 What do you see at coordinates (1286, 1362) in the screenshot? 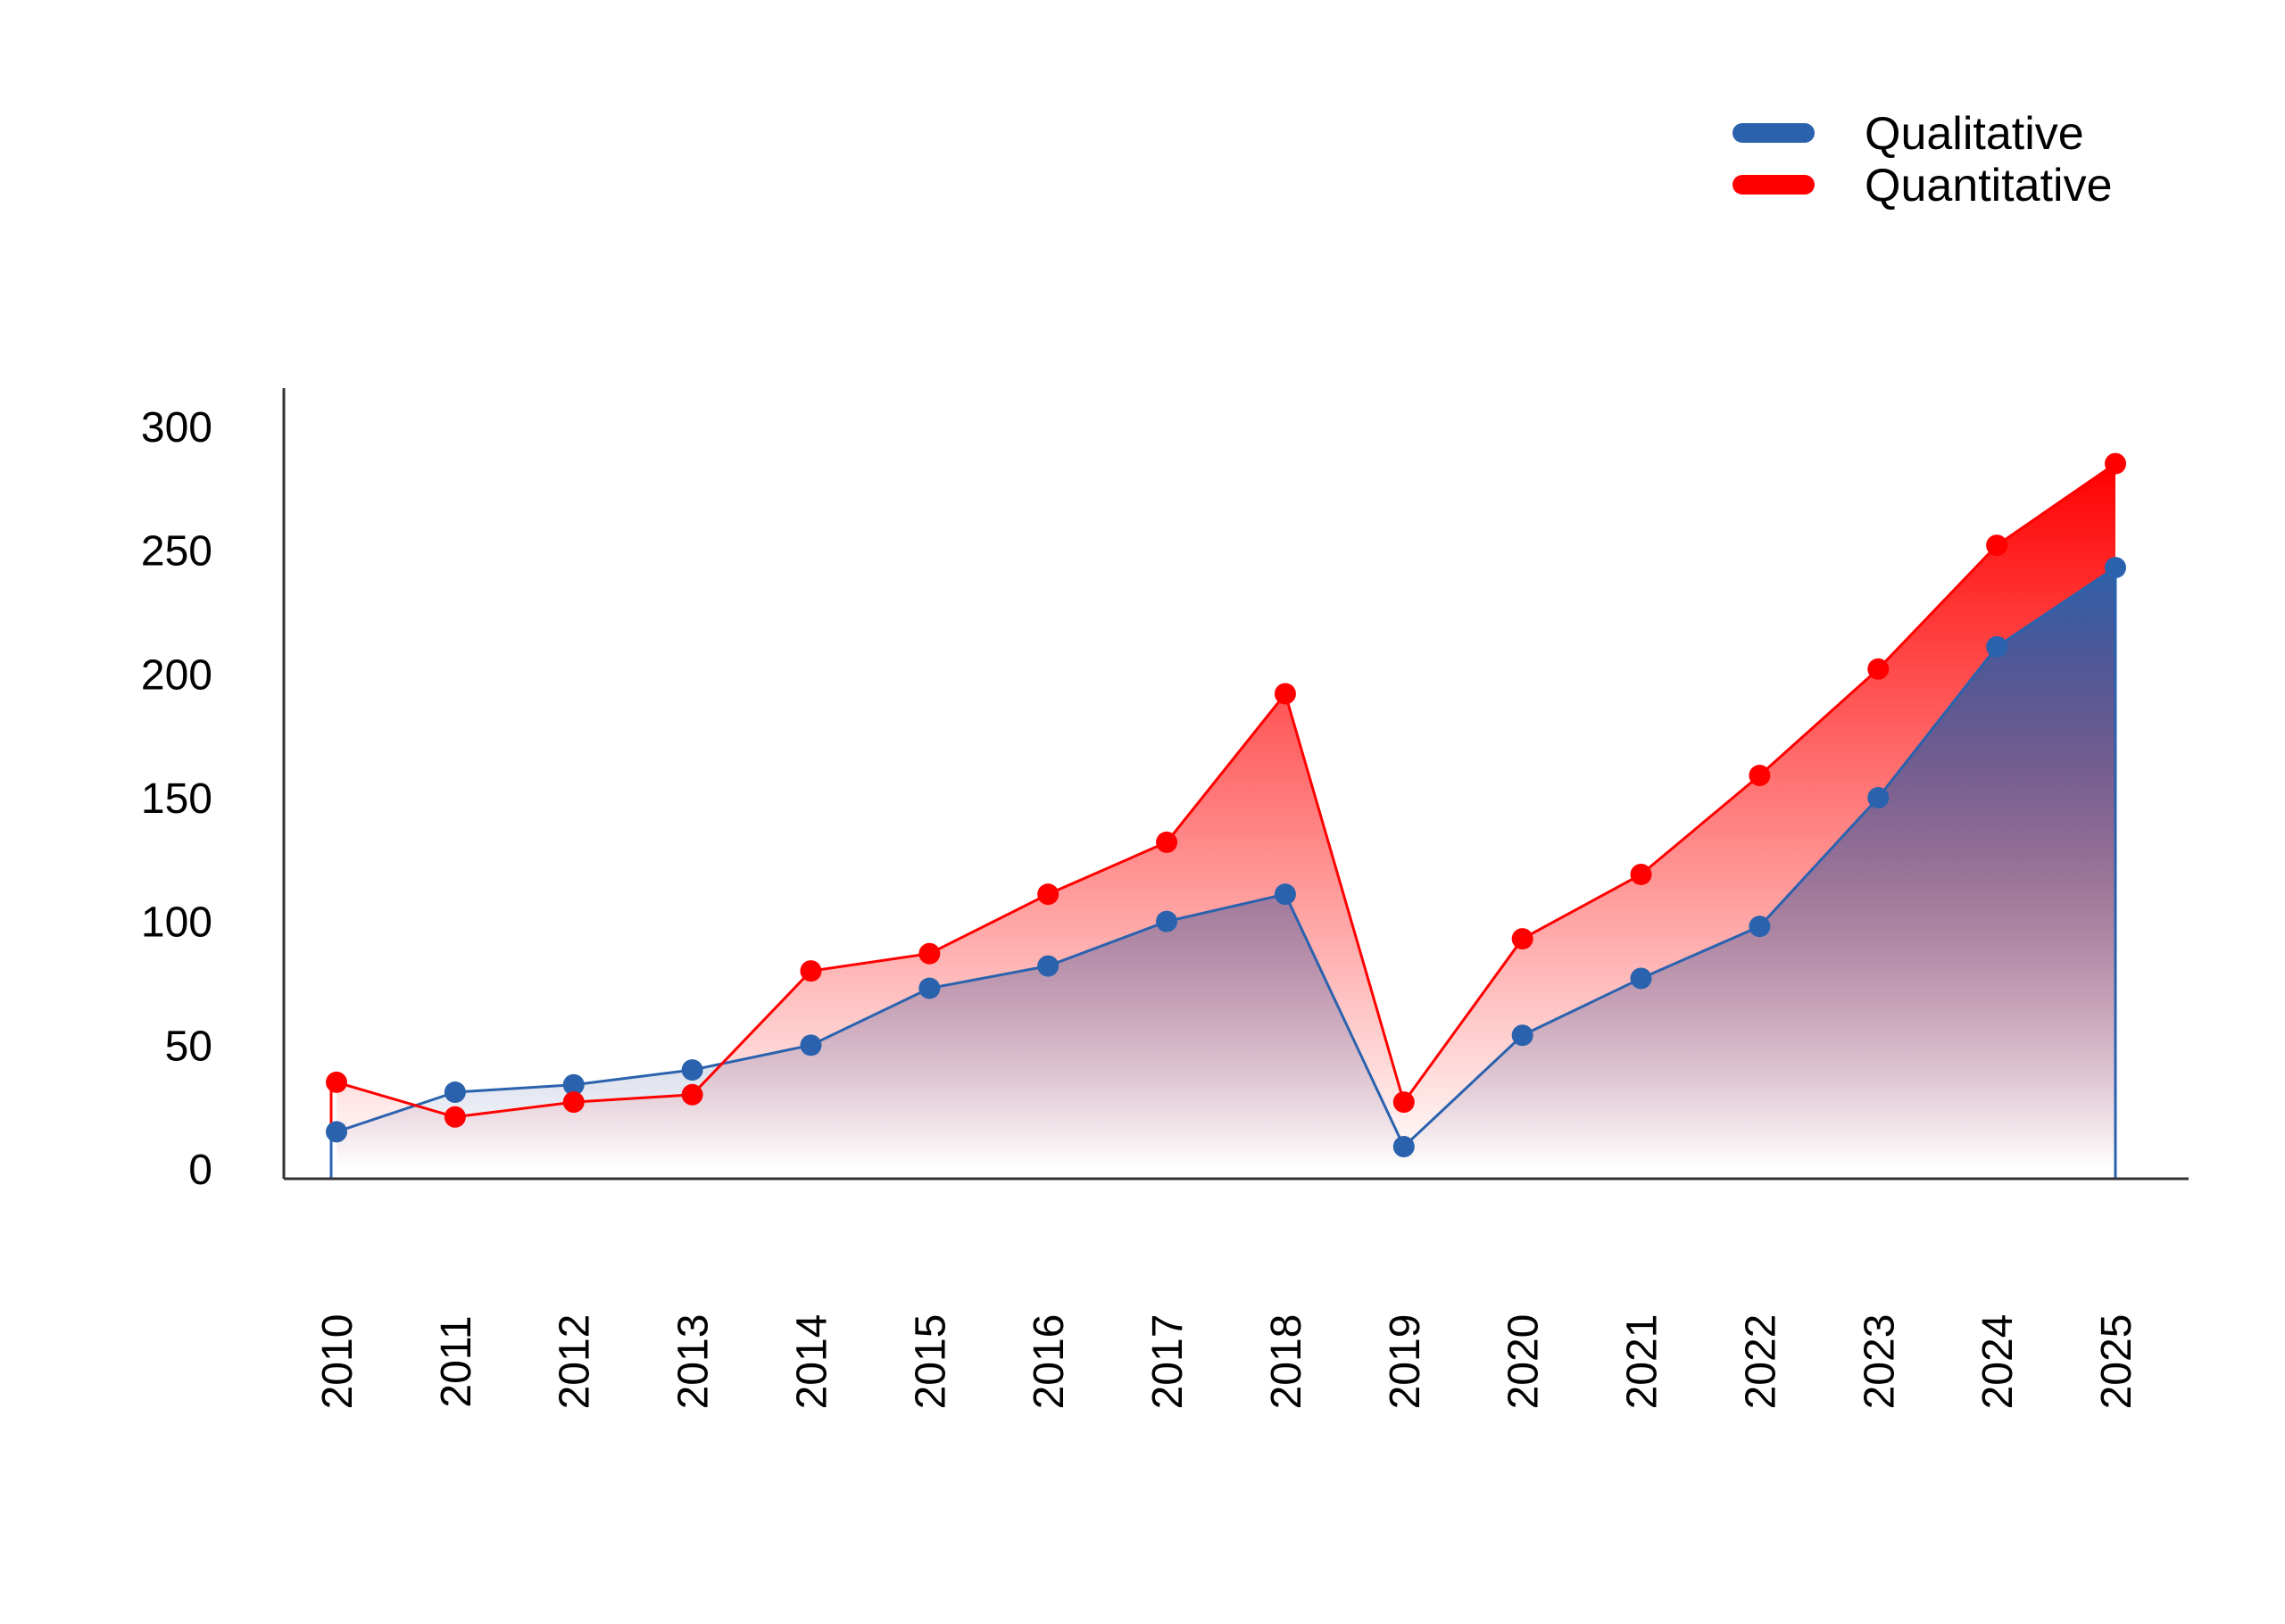
I see `x-tick-label: 2018` at bounding box center [1286, 1362].